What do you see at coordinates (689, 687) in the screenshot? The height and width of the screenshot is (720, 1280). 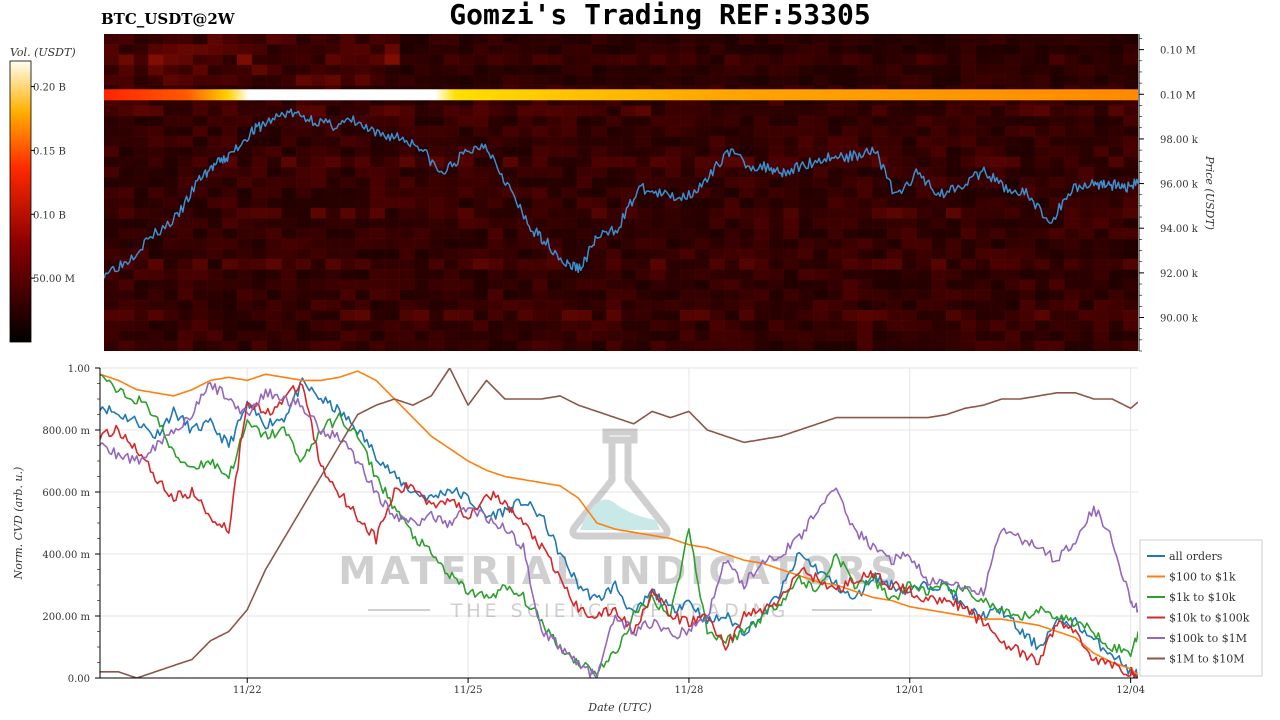 I see `cvd-x-ticks: 11/22 11/25 11/28 12/01 12/04` at bounding box center [689, 687].